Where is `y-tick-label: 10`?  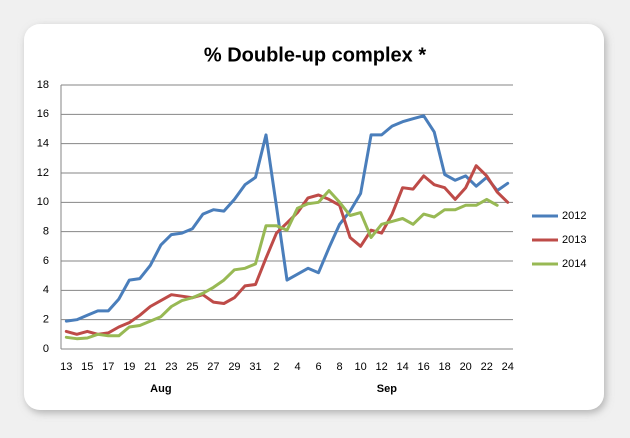
y-tick-label: 10 is located at coordinates (43, 202).